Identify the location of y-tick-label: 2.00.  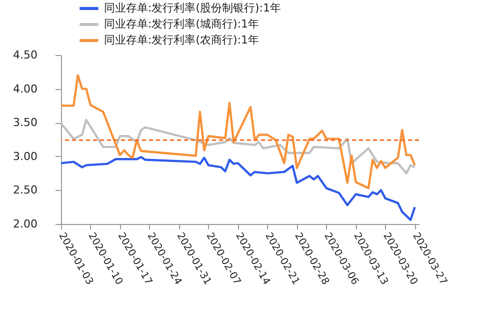
(25, 224).